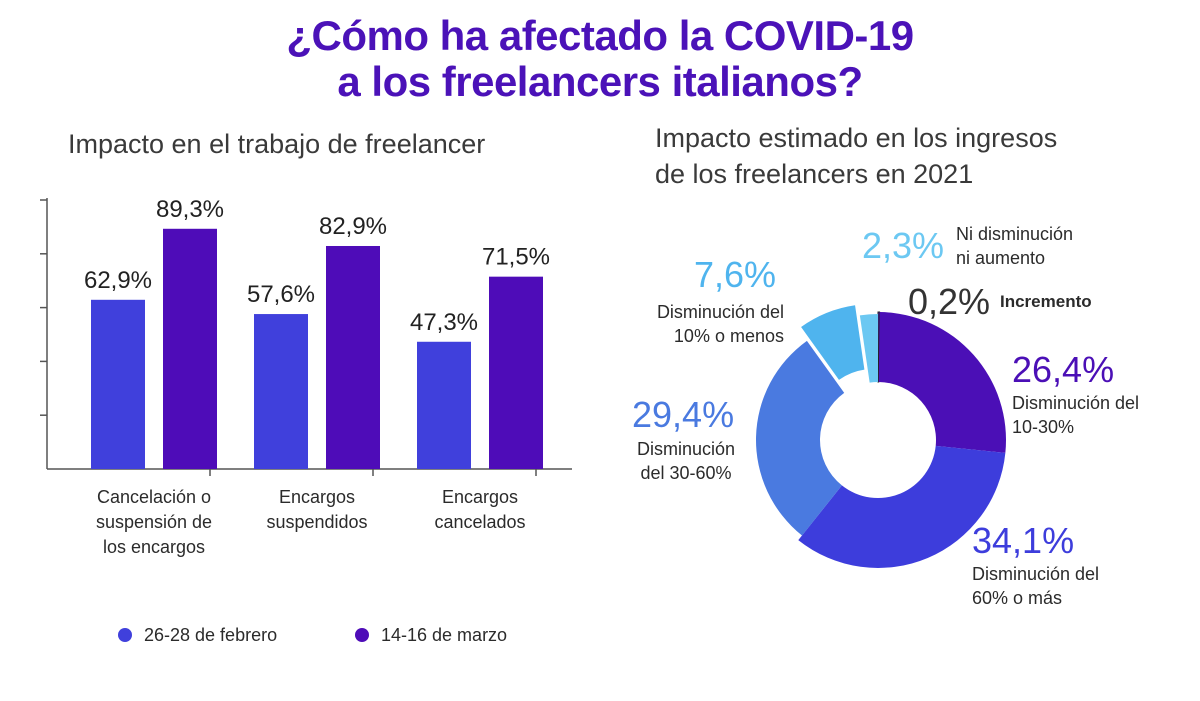 This screenshot has height=701, width=1200. Describe the element at coordinates (600, 81) in the screenshot. I see `page-title-line-2: a los freelancers italianos?` at that location.